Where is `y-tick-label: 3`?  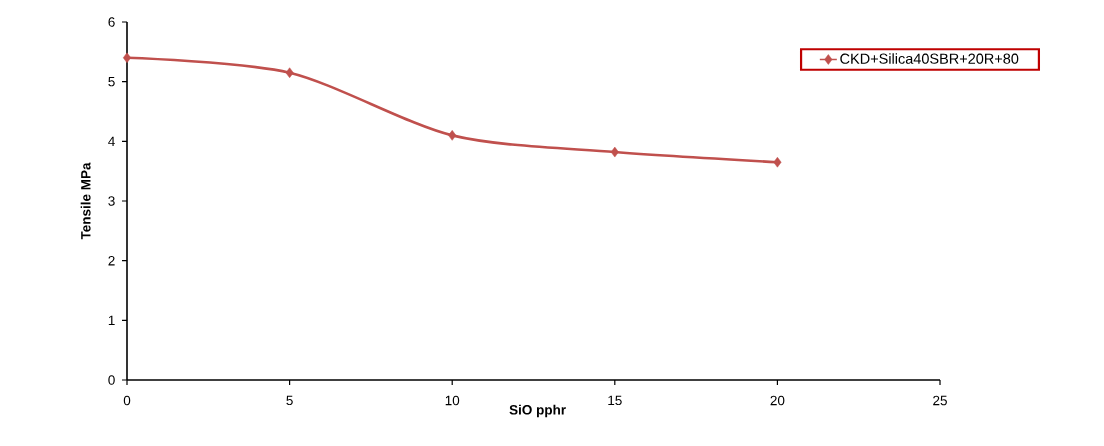 y-tick-label: 3 is located at coordinates (111, 201).